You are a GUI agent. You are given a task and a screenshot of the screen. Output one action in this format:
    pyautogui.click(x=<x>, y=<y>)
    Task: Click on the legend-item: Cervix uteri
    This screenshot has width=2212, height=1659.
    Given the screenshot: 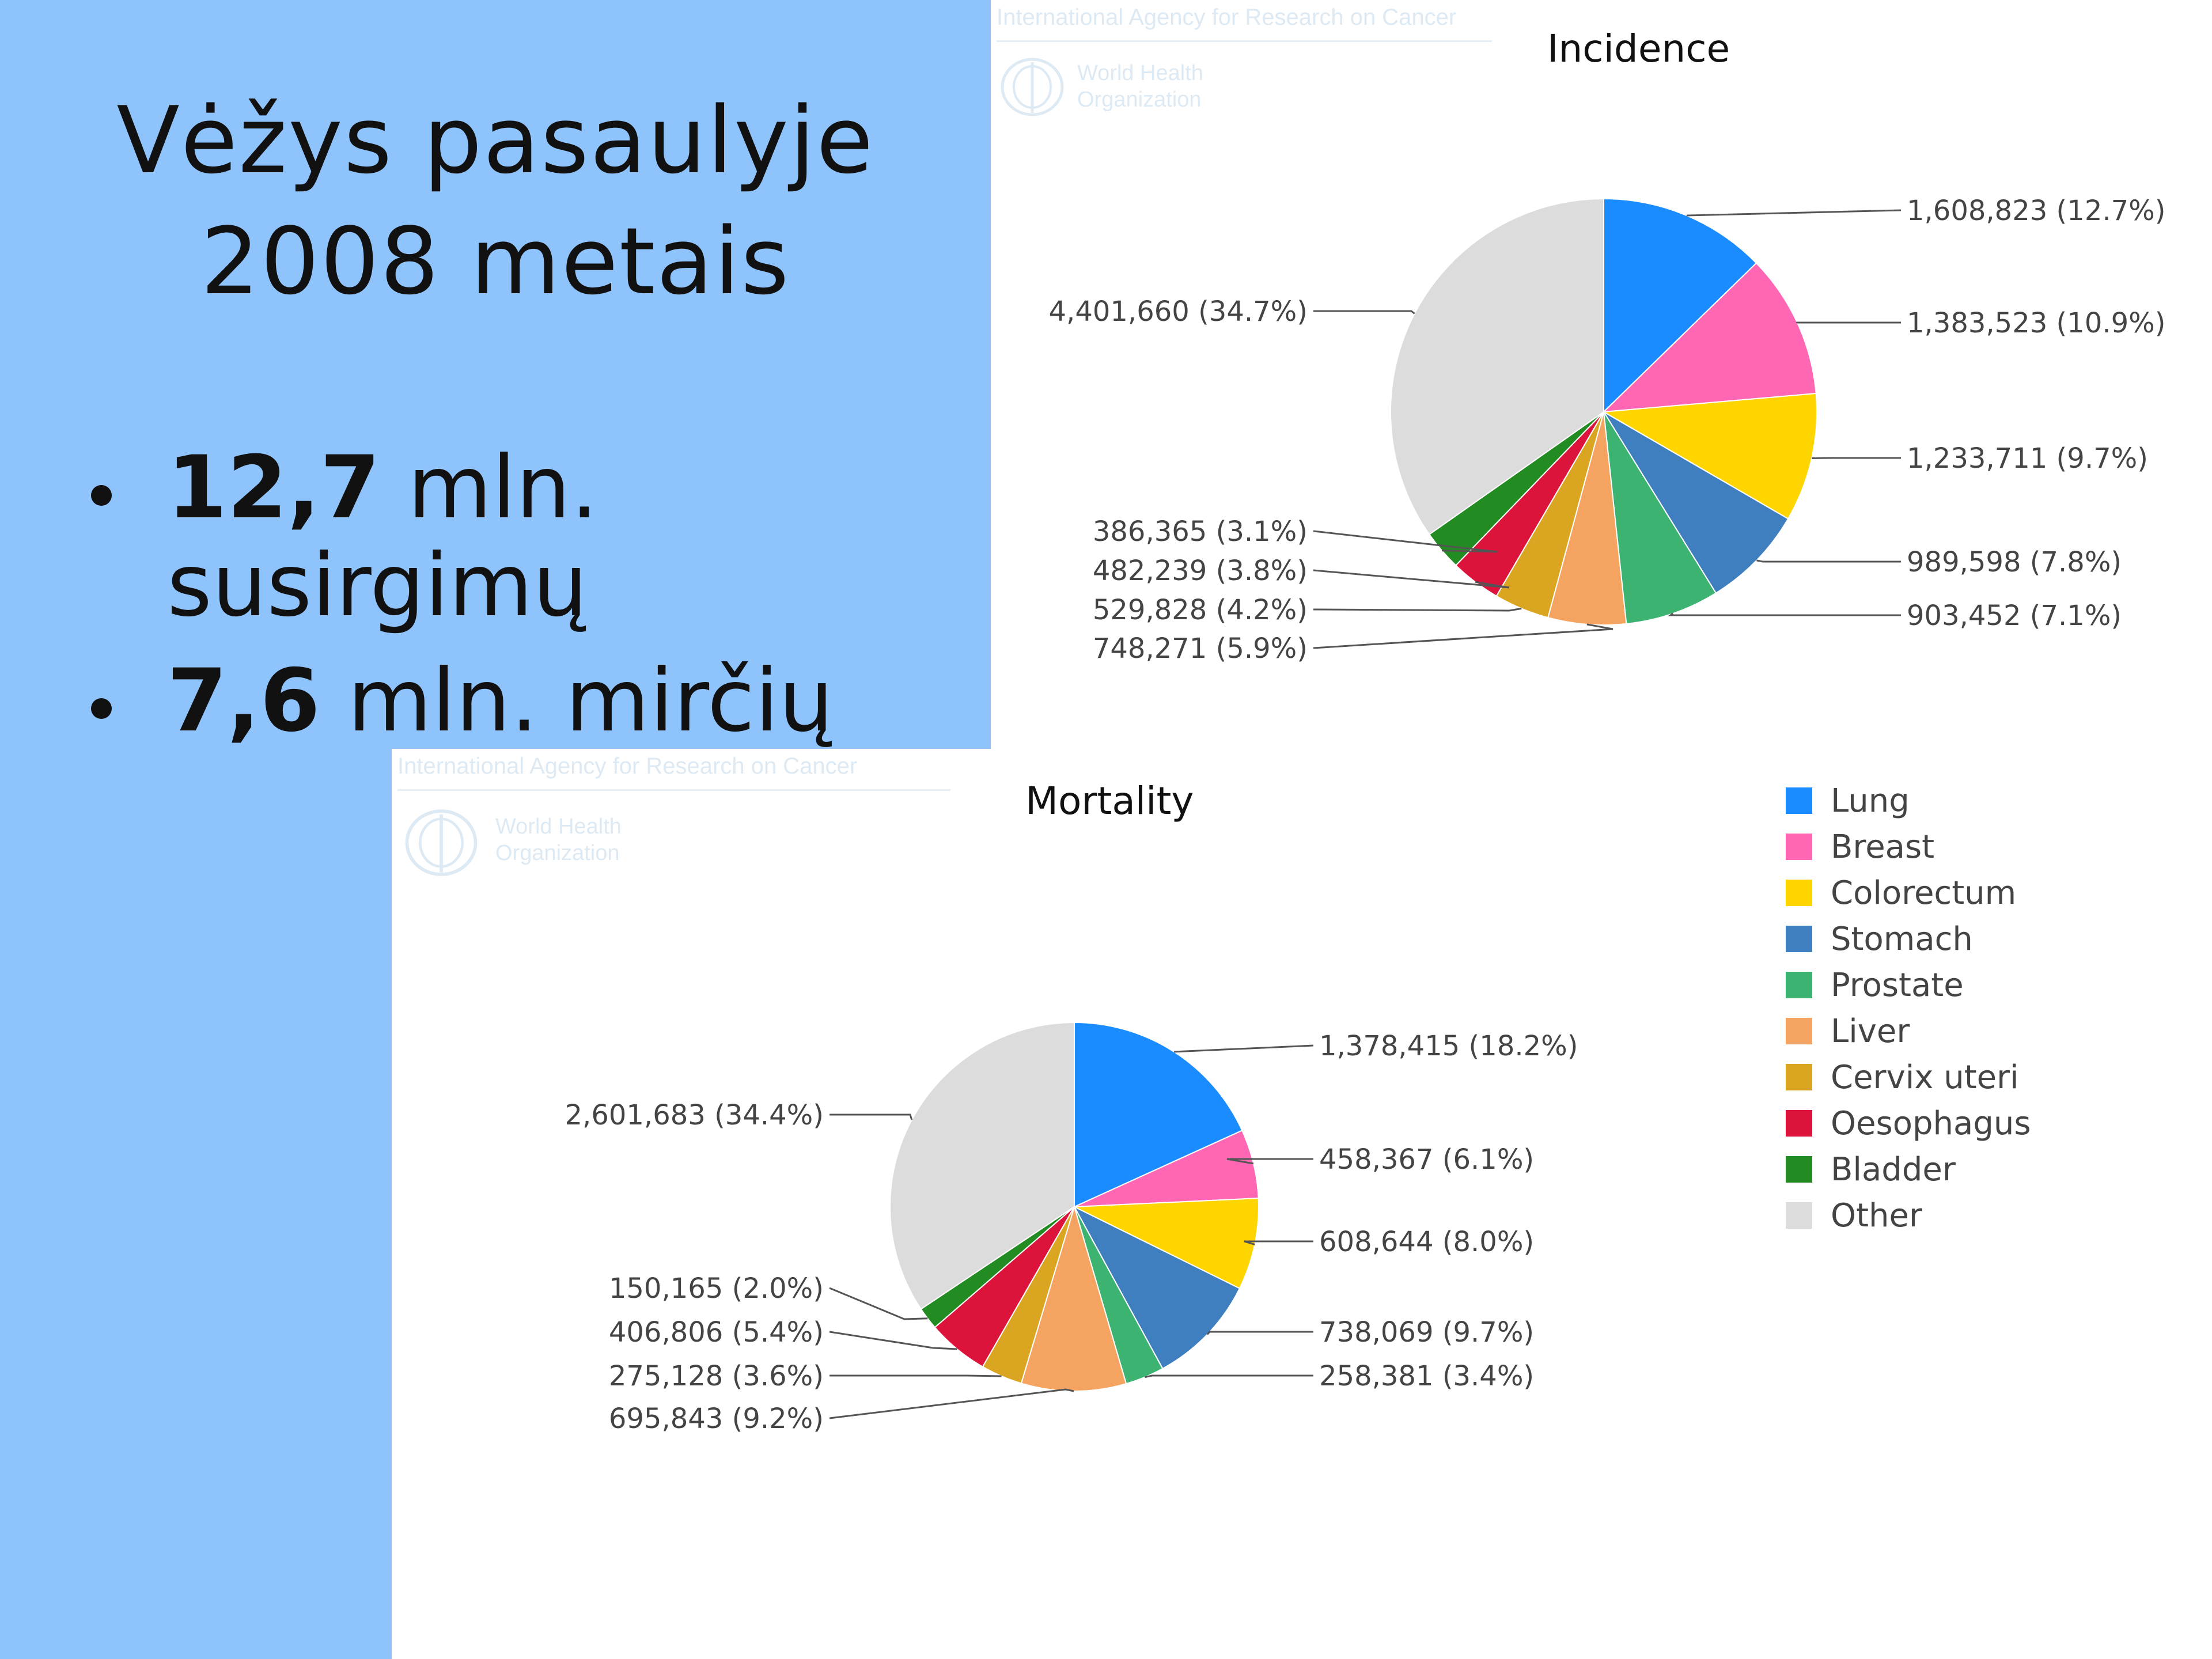 What is the action you would take?
    pyautogui.click(x=1908, y=1077)
    